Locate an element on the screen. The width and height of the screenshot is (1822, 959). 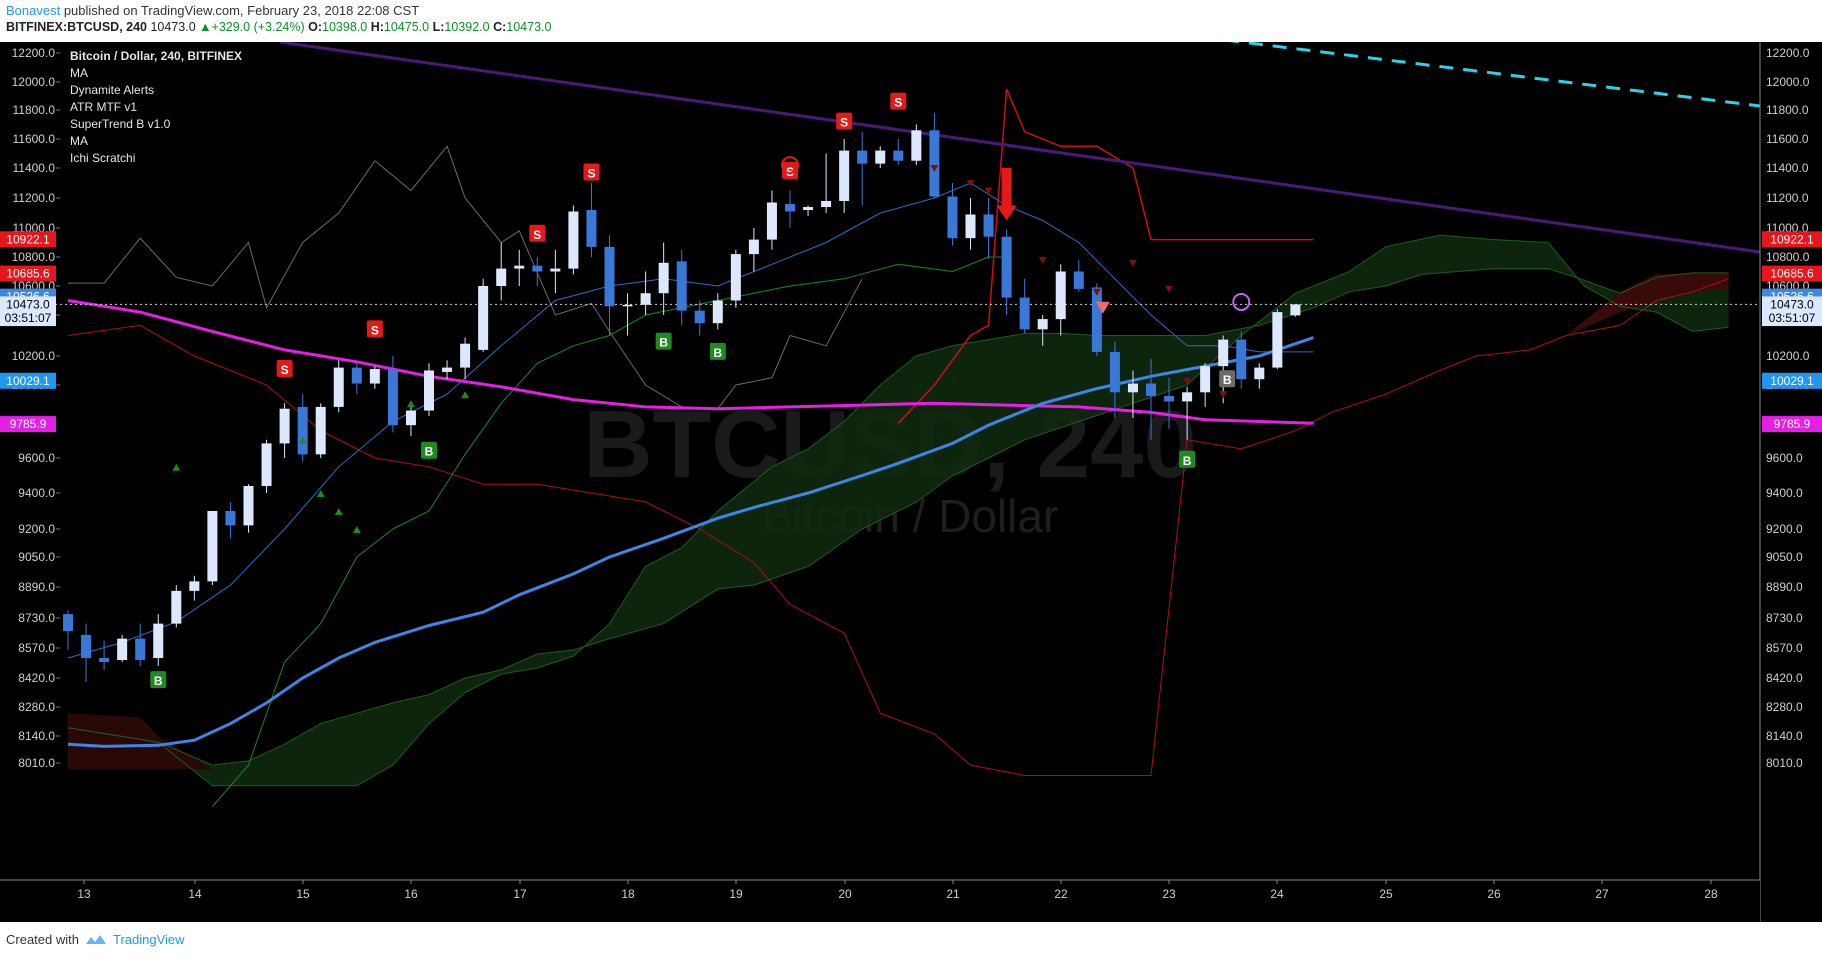
y-tick-label-left: 11200.0 is located at coordinates (34, 198).